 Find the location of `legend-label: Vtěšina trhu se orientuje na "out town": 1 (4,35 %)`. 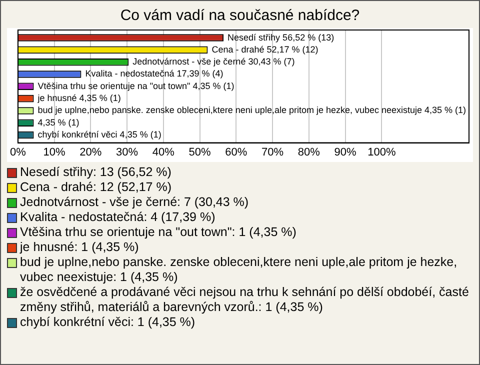

legend-label: Vtěšina trhu se orientuje na "out town": 1 (4,35 %) is located at coordinates (158, 232).